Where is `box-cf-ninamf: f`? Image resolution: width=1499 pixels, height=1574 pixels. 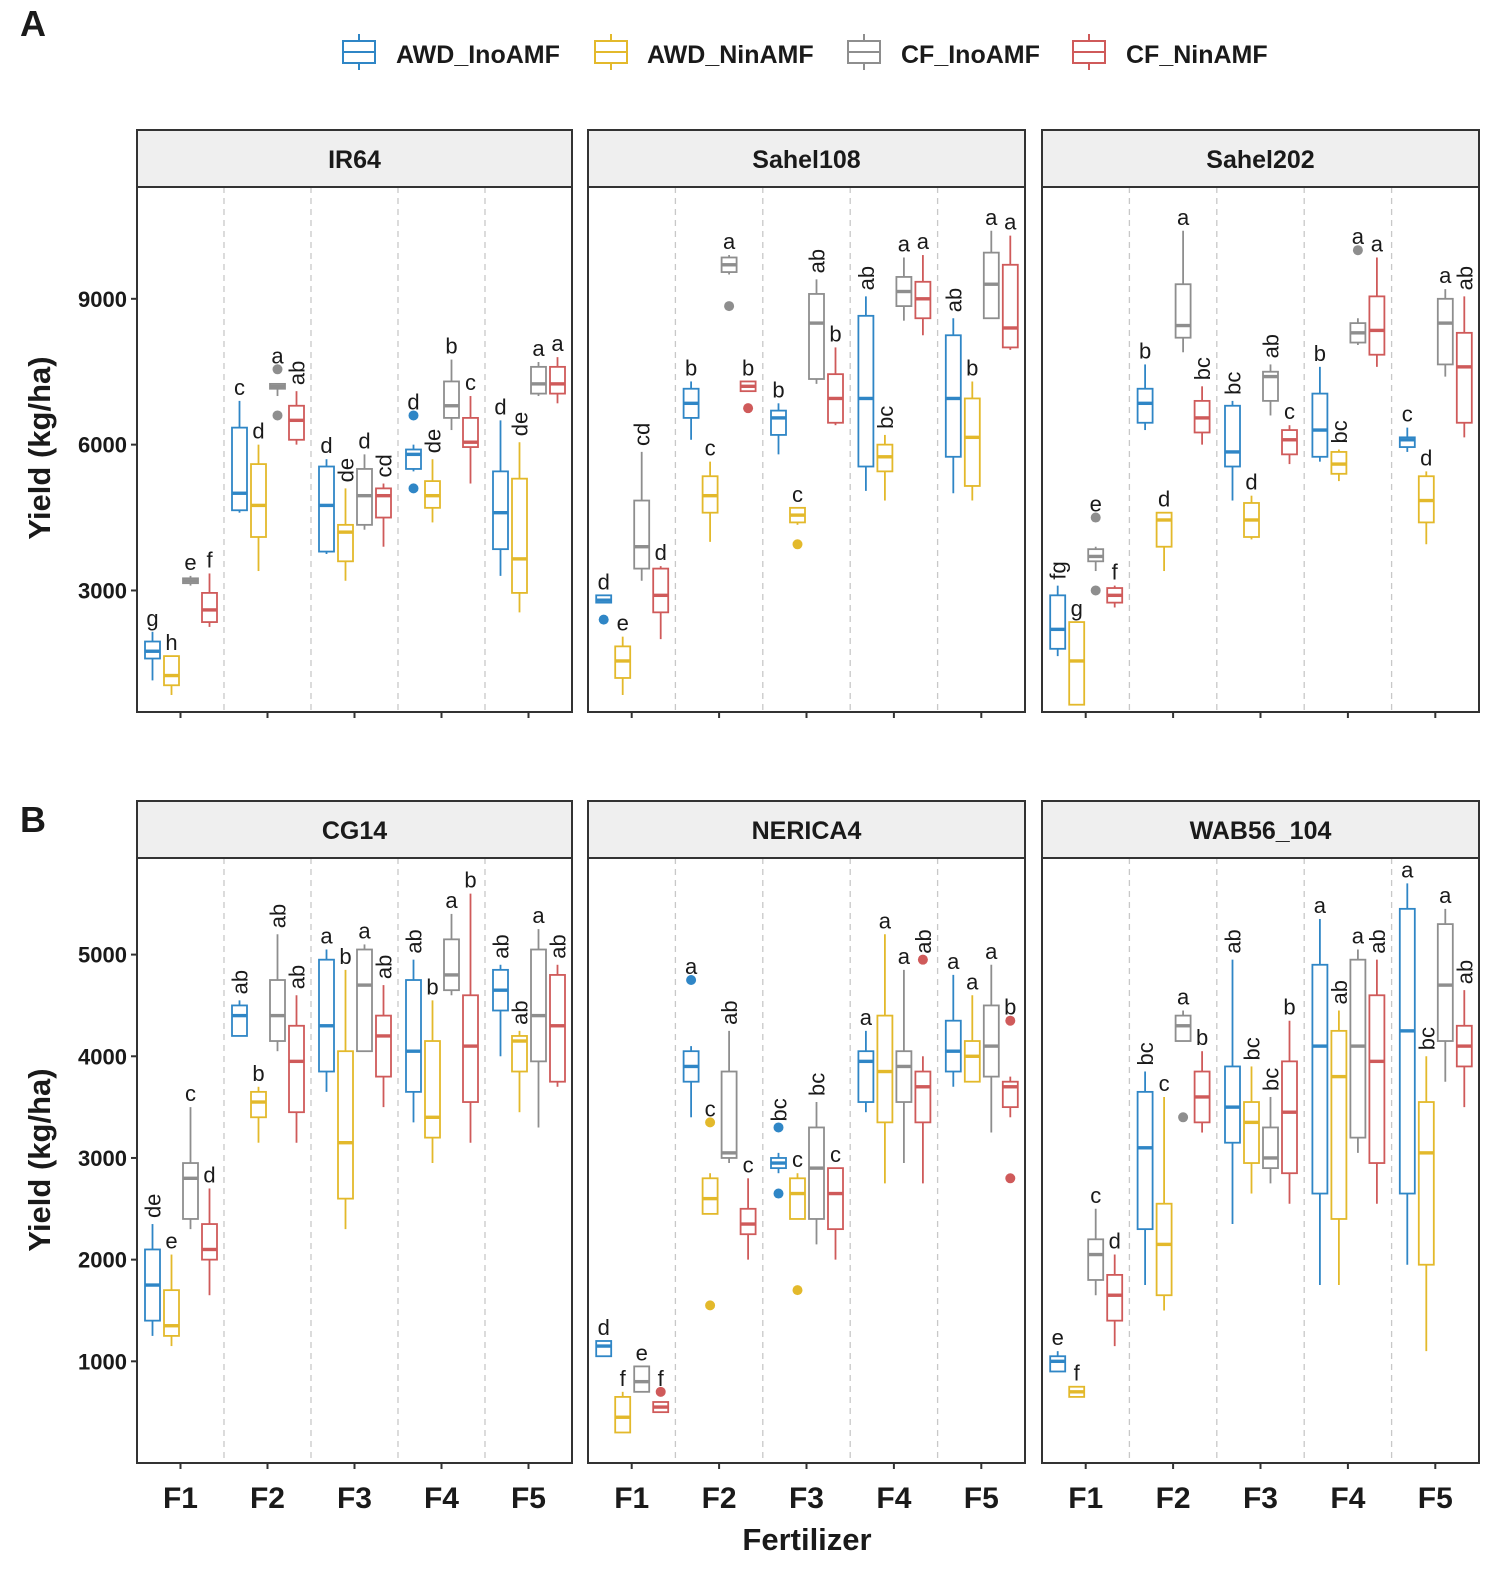 box-cf-ninamf: f is located at coordinates (209, 587).